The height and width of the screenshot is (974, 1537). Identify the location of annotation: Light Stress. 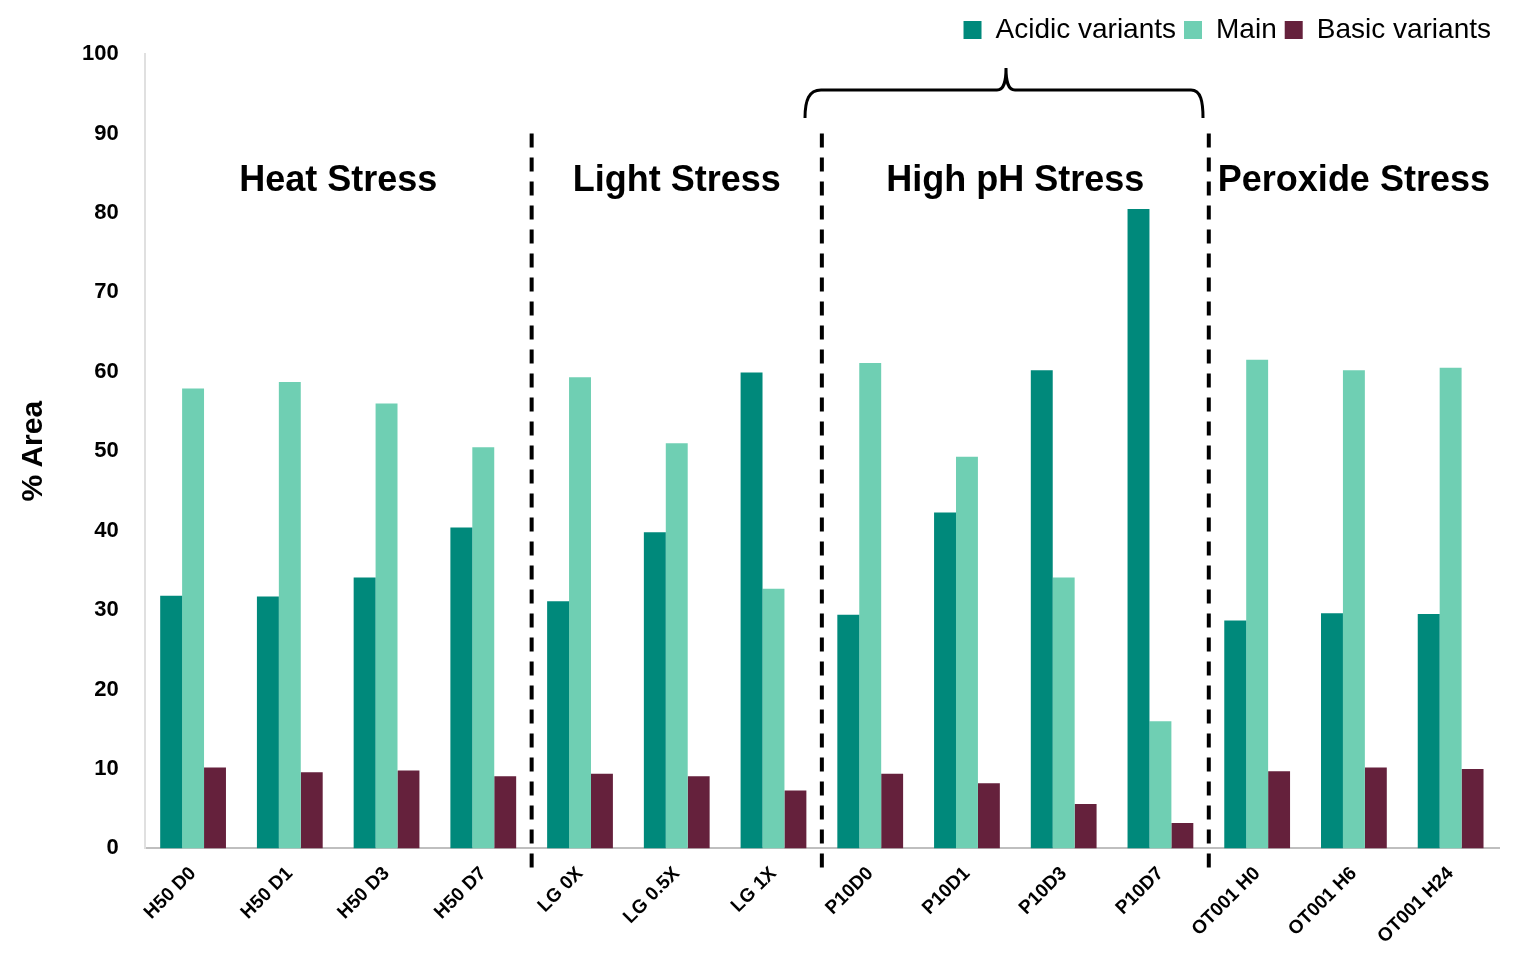
(676, 179).